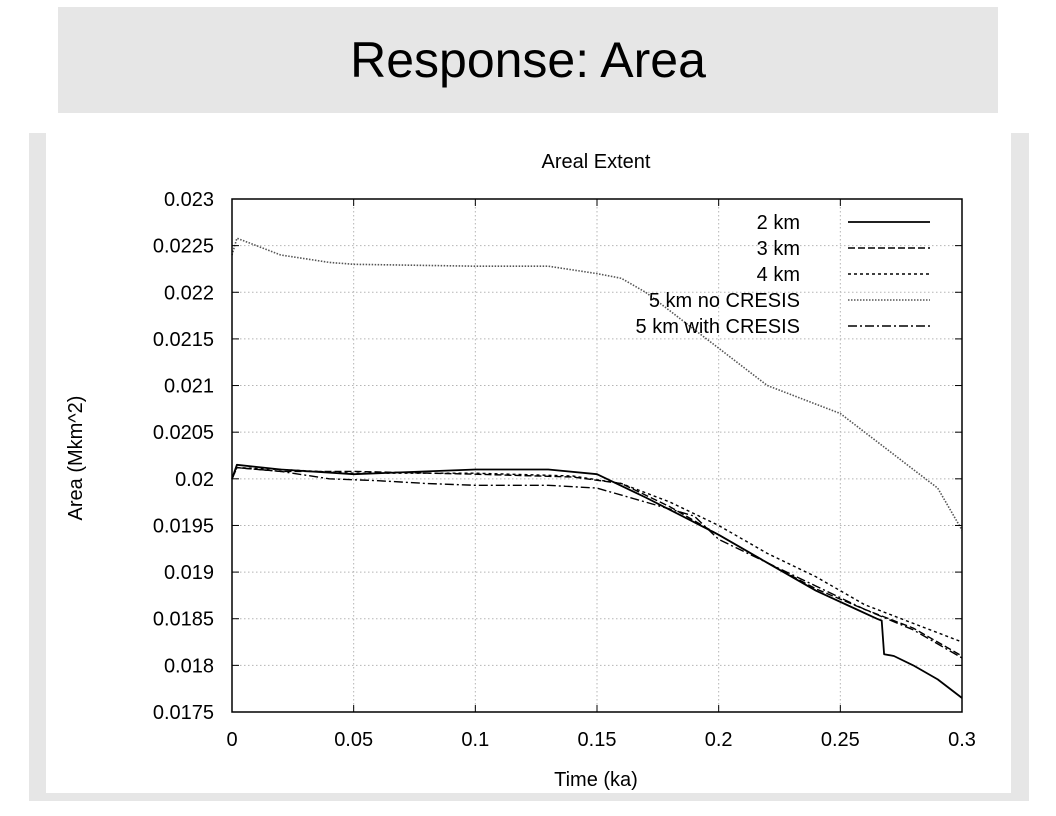 The height and width of the screenshot is (816, 1056). I want to click on title-banner: Response: Area, so click(528, 60).